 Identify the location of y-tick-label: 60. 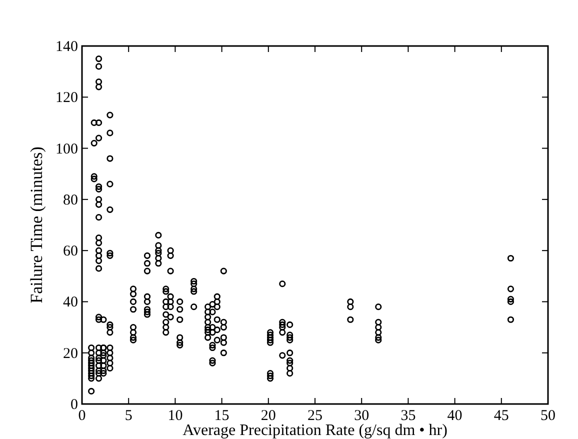
(70, 252).